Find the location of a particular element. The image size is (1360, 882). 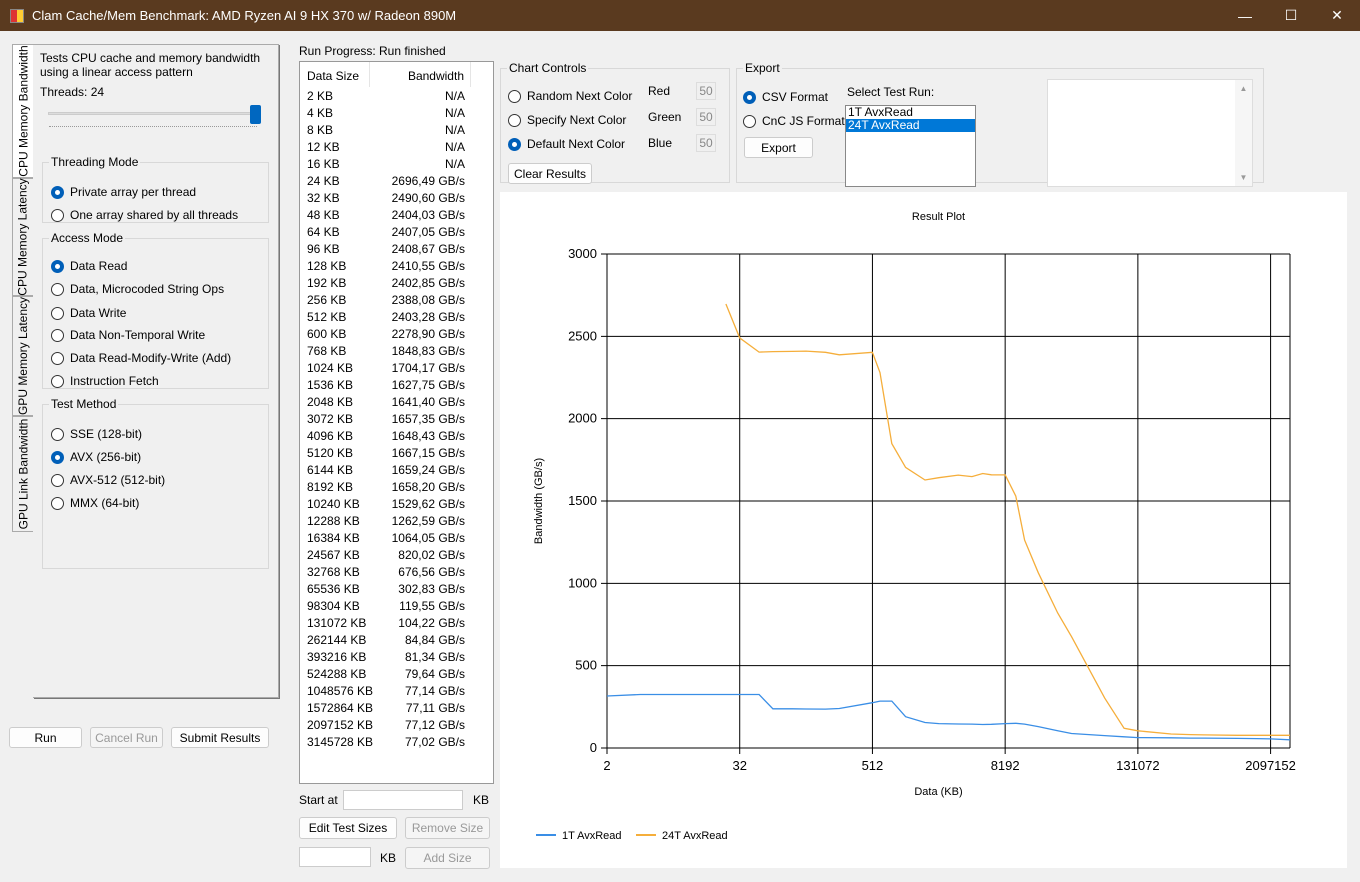

scrollbar: ▲ ▼ is located at coordinates (1243, 133).